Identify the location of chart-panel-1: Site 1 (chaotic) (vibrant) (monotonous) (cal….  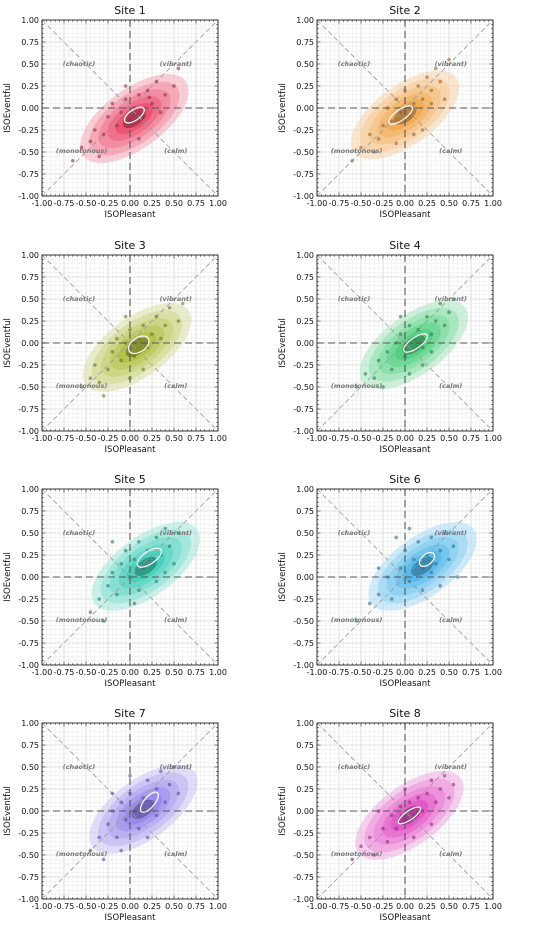
(115, 112).